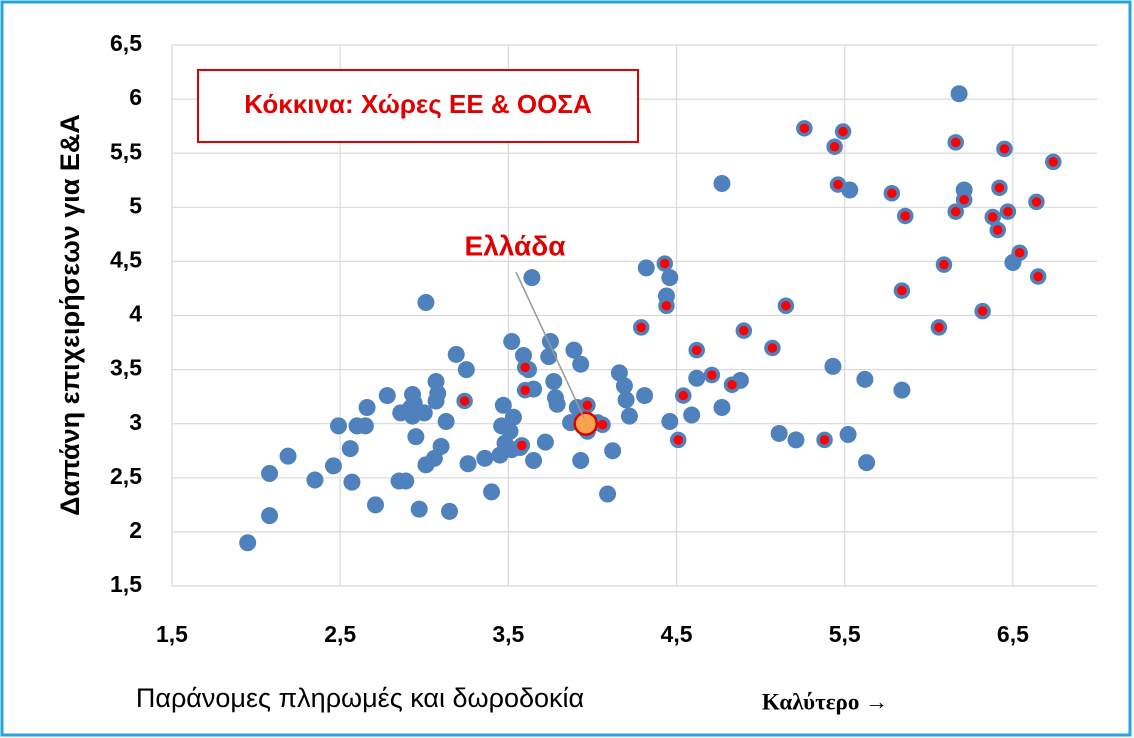  What do you see at coordinates (508, 634) in the screenshot?
I see `x-tick-label: 3,5` at bounding box center [508, 634].